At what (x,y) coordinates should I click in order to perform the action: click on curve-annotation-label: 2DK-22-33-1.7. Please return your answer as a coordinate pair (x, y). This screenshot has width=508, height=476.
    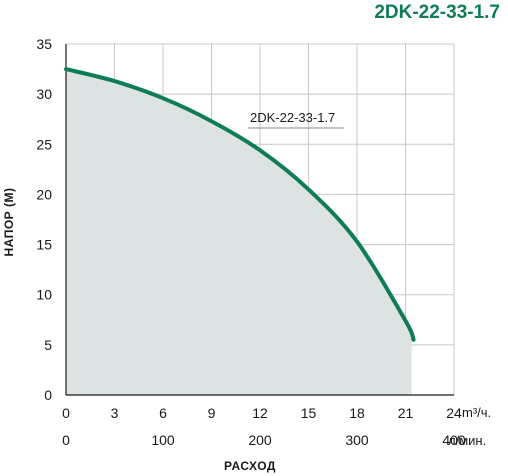
    Looking at the image, I should click on (292, 117).